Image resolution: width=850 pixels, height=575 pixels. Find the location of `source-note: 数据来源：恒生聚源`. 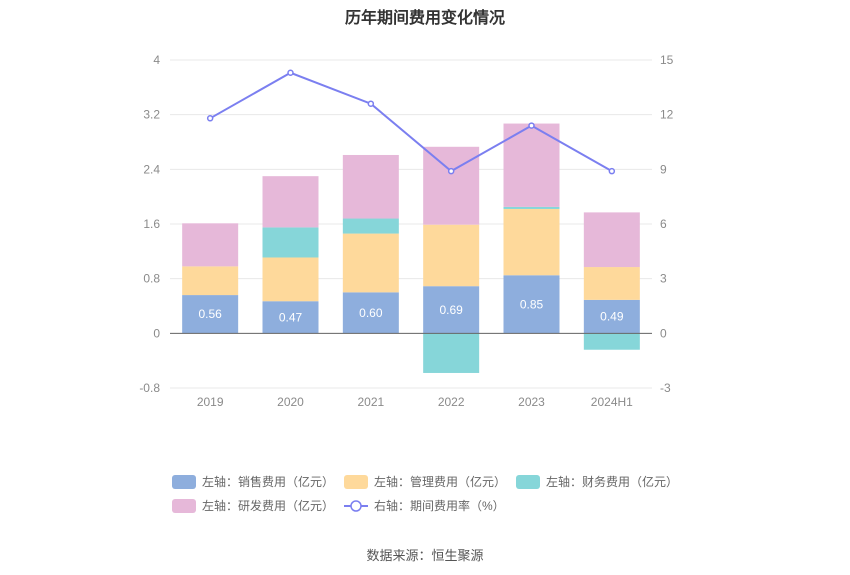

source-note: 数据来源：恒生聚源 is located at coordinates (425, 555).